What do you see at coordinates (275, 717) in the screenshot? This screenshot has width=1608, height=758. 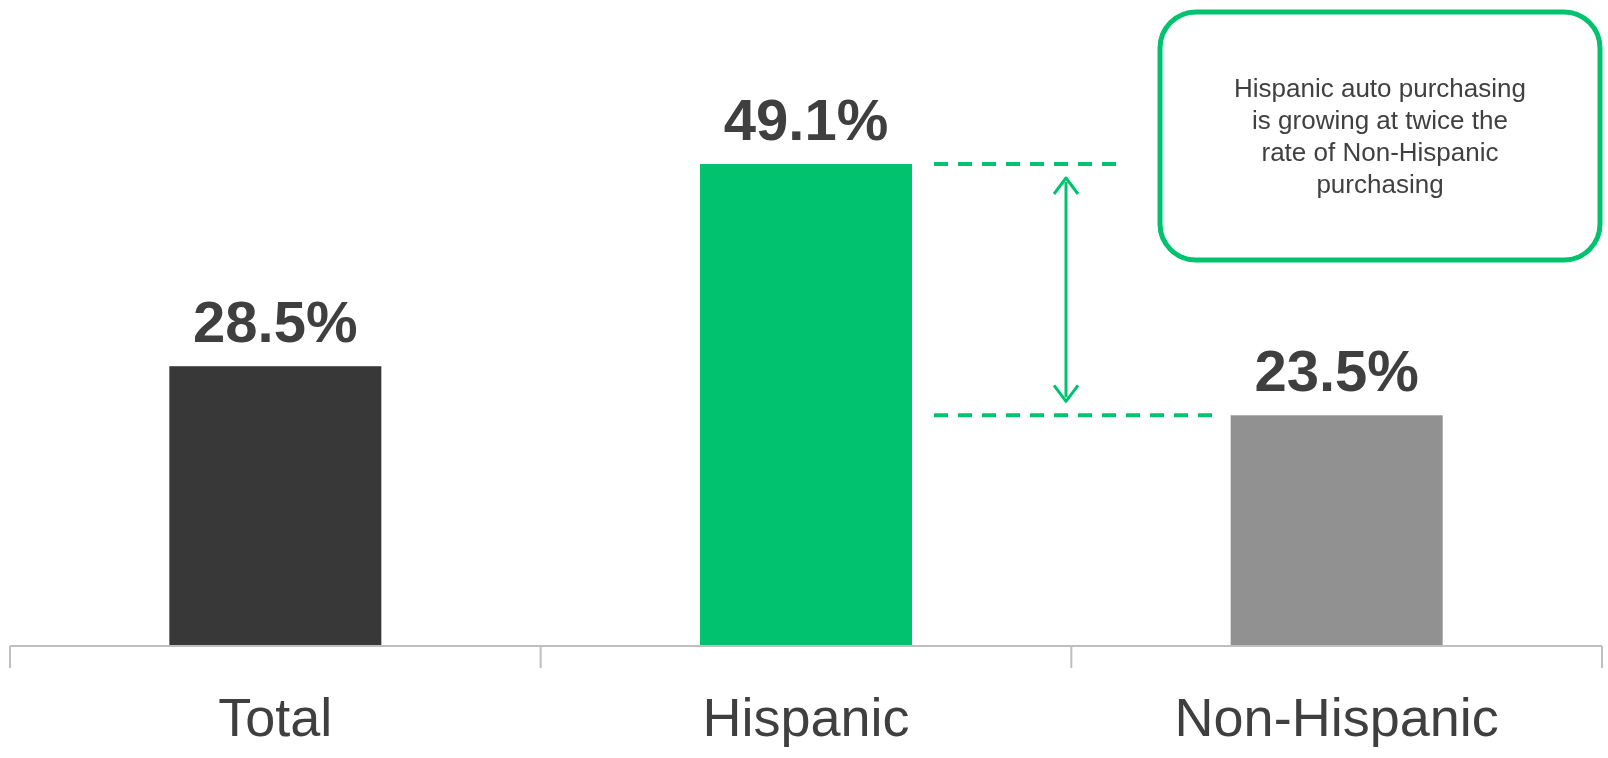 I see `x-tick-label: Total` at bounding box center [275, 717].